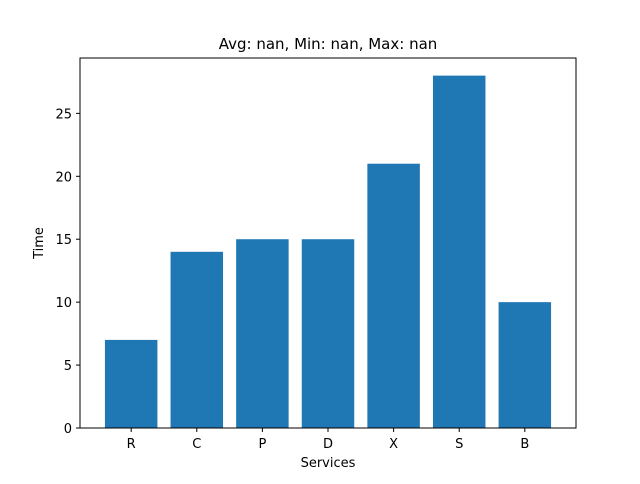 The width and height of the screenshot is (640, 484). Describe the element at coordinates (63, 240) in the screenshot. I see `y-tick-label: 15` at that location.